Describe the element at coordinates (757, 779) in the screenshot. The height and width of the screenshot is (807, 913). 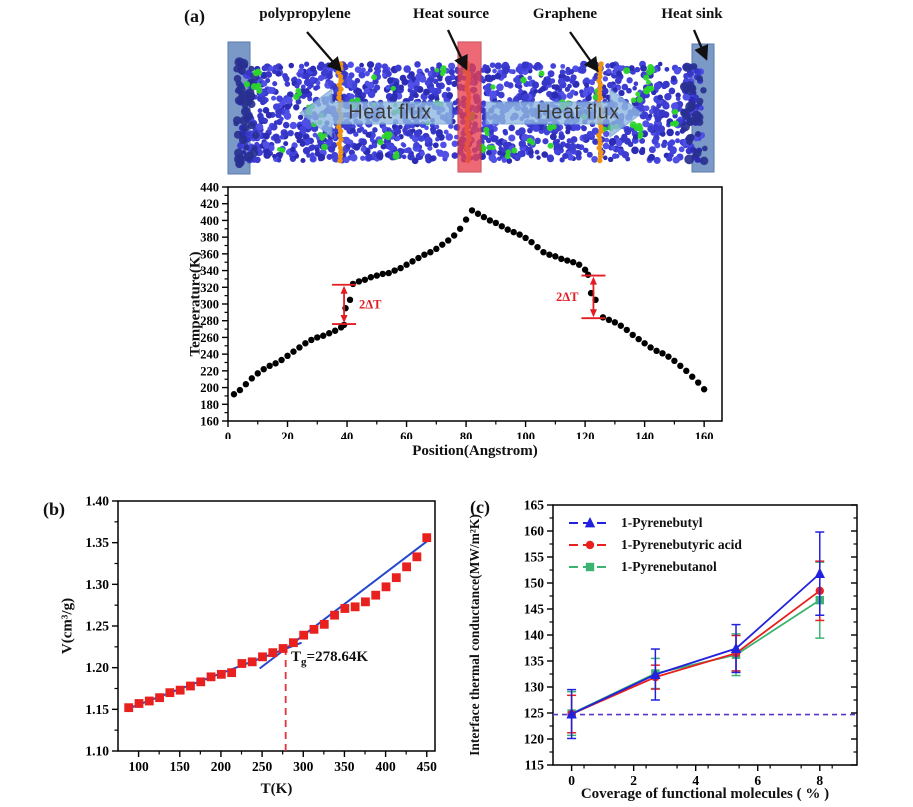
I see `svg-text: 6` at that location.